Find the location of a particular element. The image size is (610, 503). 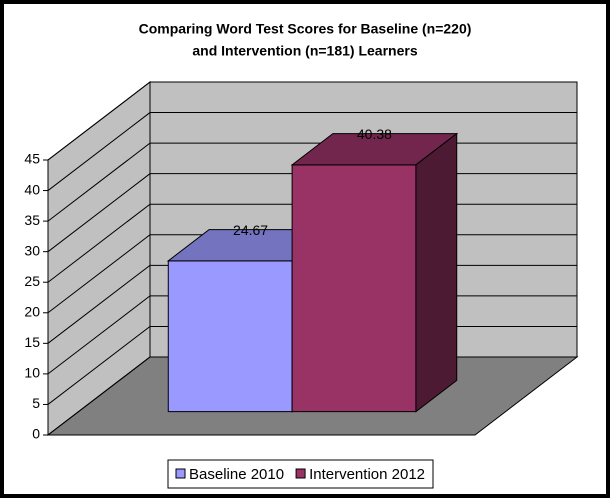

chart-title: and Intervention (n=181) Learners is located at coordinates (304, 51).